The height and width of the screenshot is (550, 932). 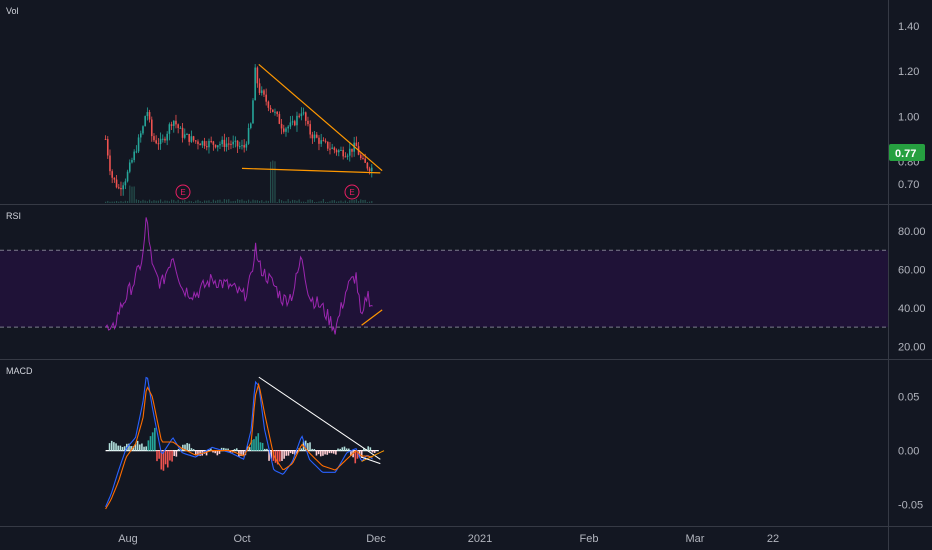 What do you see at coordinates (319, 418) in the screenshot?
I see `macd-trendline` at bounding box center [319, 418].